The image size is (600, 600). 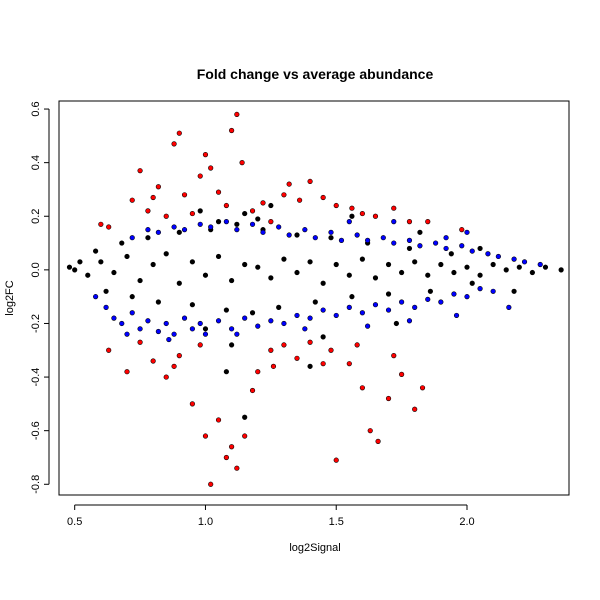 I want to click on y-tick-label: -0.8, so click(x=36, y=484).